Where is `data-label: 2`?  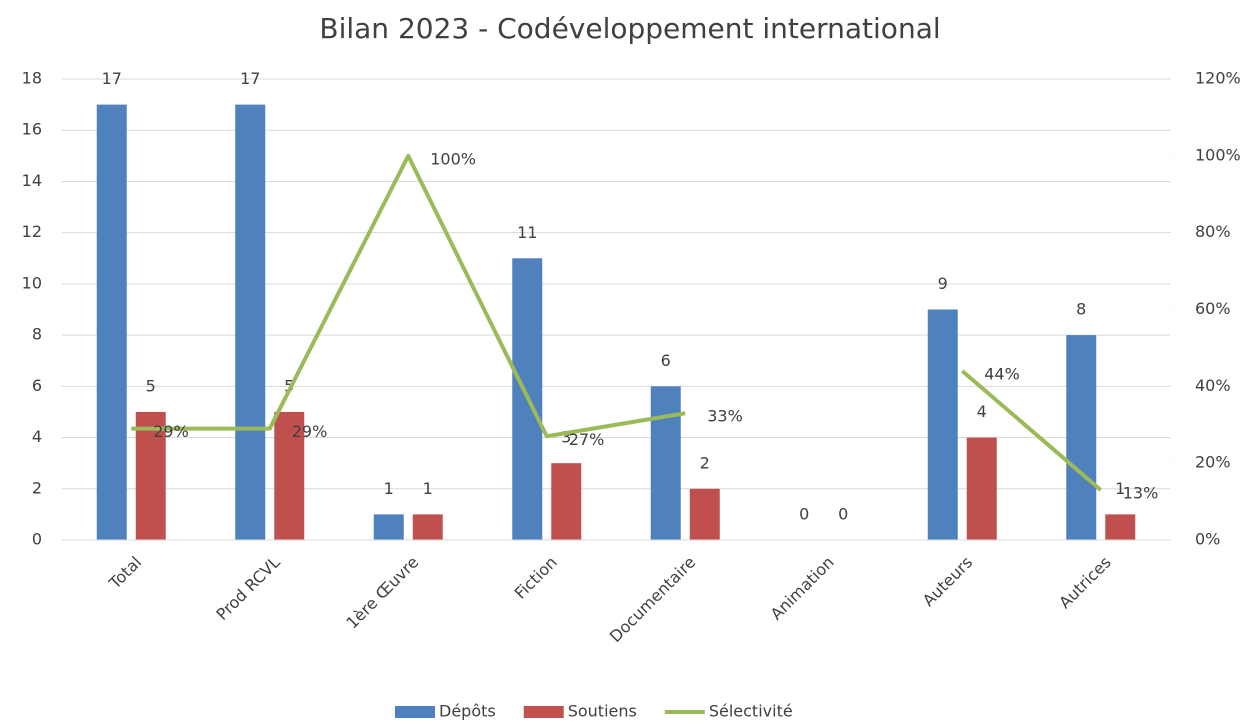
data-label: 2 is located at coordinates (705, 462).